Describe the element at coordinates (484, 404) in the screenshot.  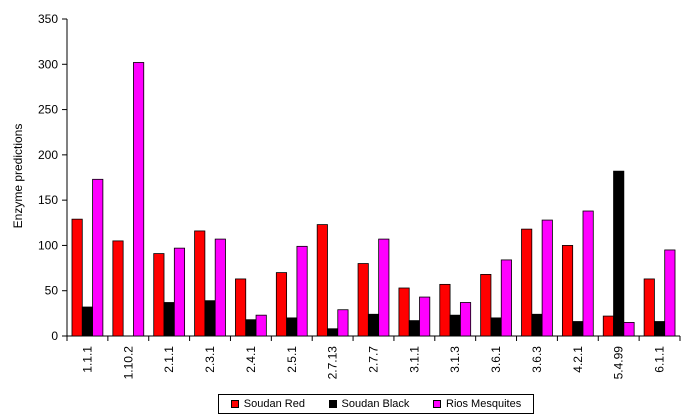
I see `legend-label: Rios Mesquites` at that location.